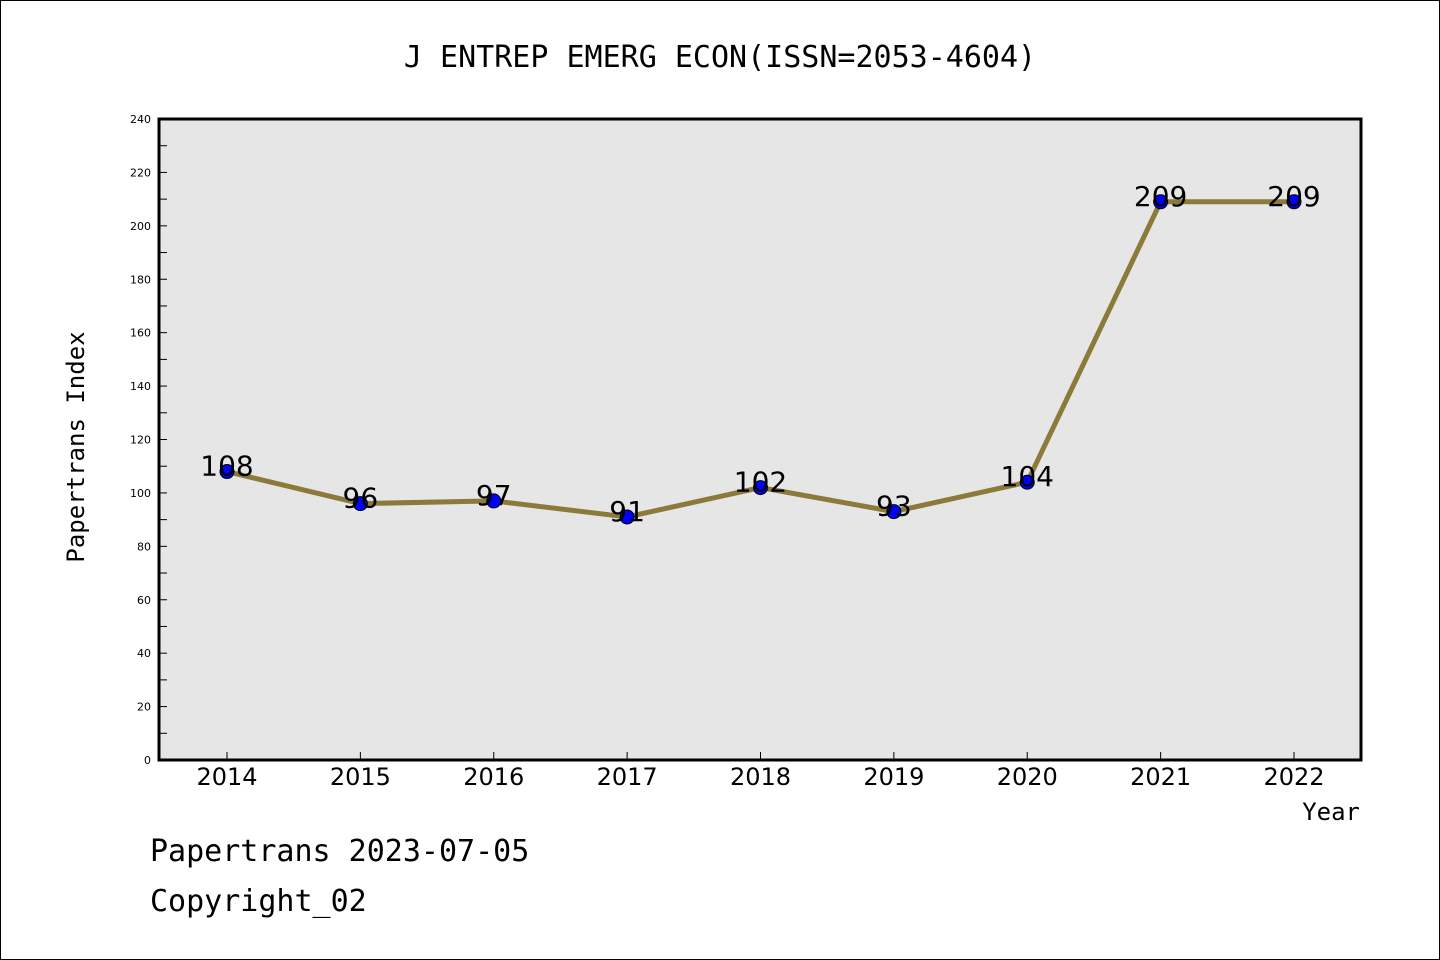 This screenshot has width=1440, height=960. I want to click on y-axis-label: Papertrans Index, so click(76, 446).